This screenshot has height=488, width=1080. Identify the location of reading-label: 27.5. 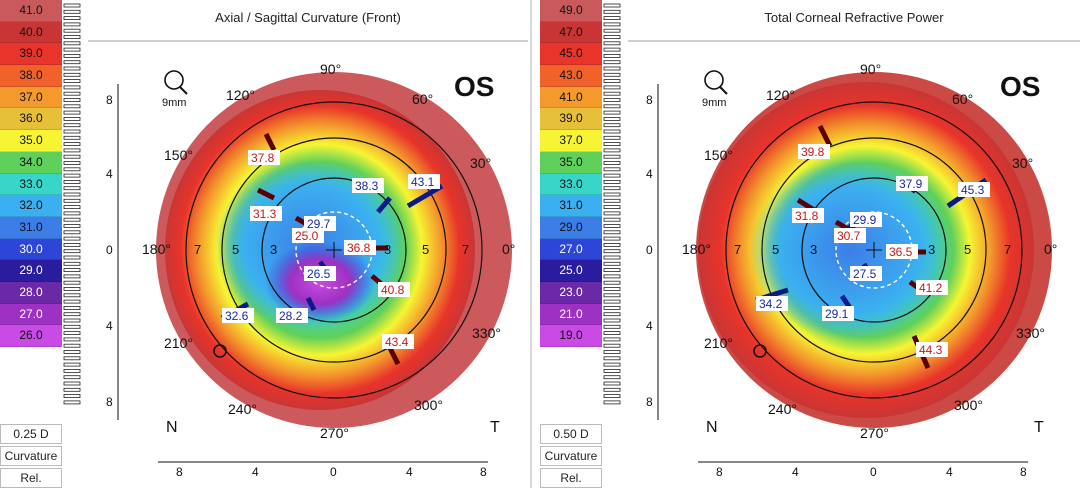
(865, 274).